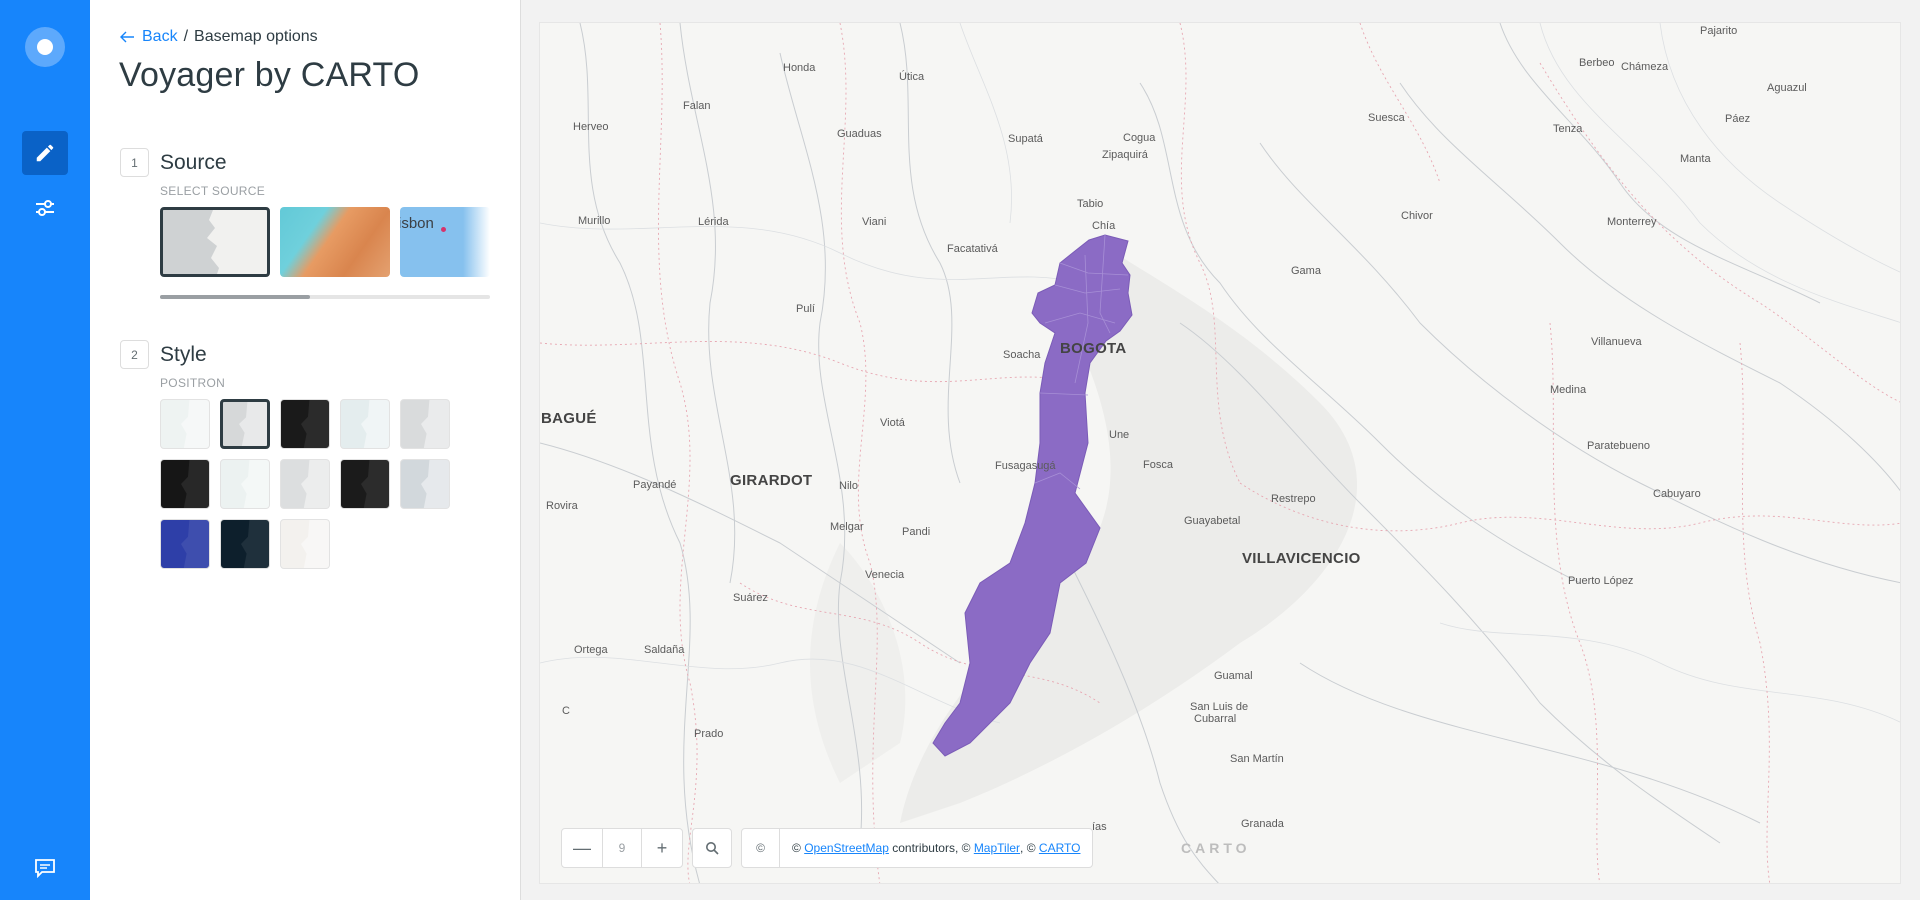 This screenshot has width=1920, height=900. I want to click on town-label: Payandé, so click(655, 485).